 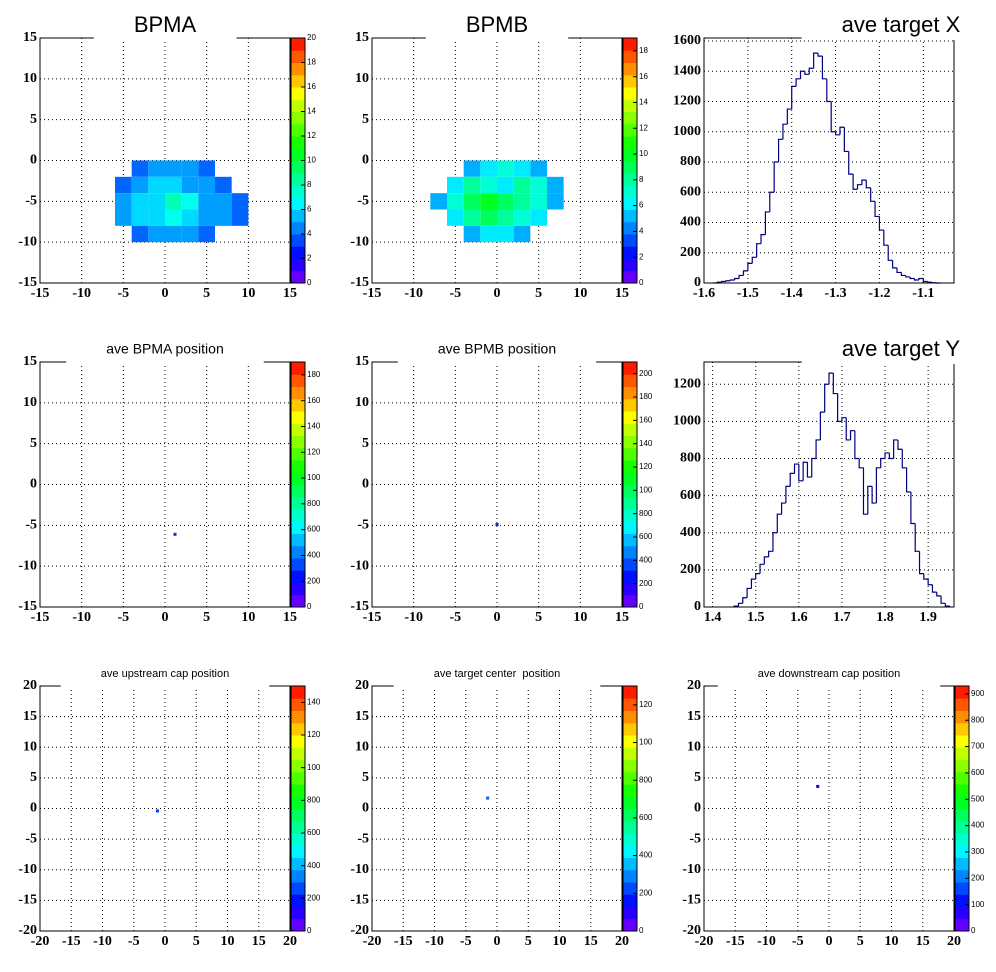 What do you see at coordinates (362, 716) in the screenshot?
I see `y-tick-label: 15` at bounding box center [362, 716].